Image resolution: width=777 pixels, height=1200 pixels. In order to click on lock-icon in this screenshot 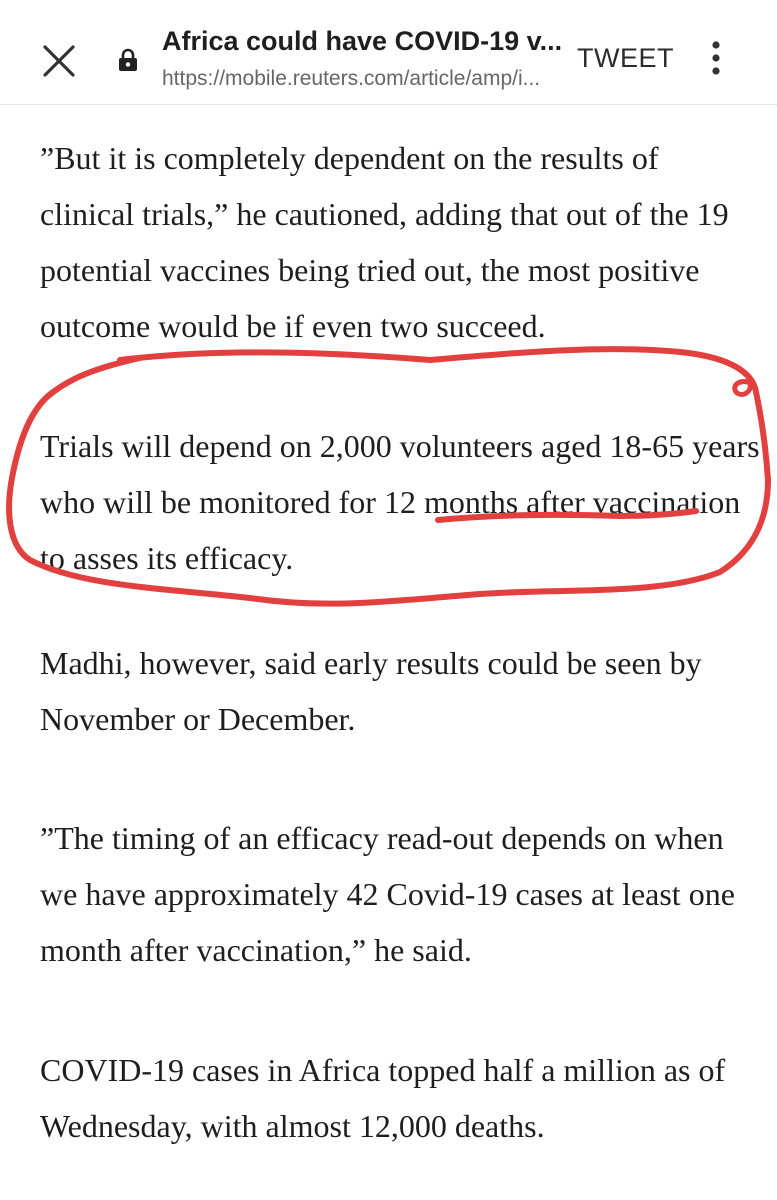, I will do `click(128, 59)`.